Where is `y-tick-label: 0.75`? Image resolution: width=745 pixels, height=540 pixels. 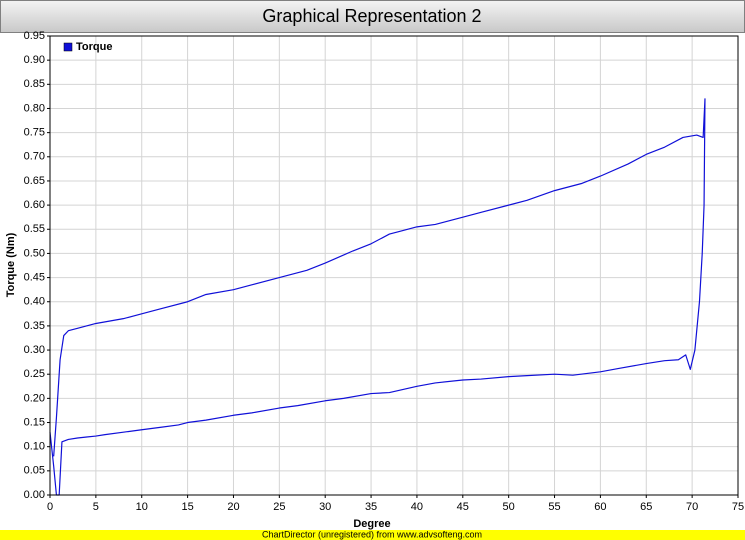 y-tick-label: 0.75 is located at coordinates (34, 133).